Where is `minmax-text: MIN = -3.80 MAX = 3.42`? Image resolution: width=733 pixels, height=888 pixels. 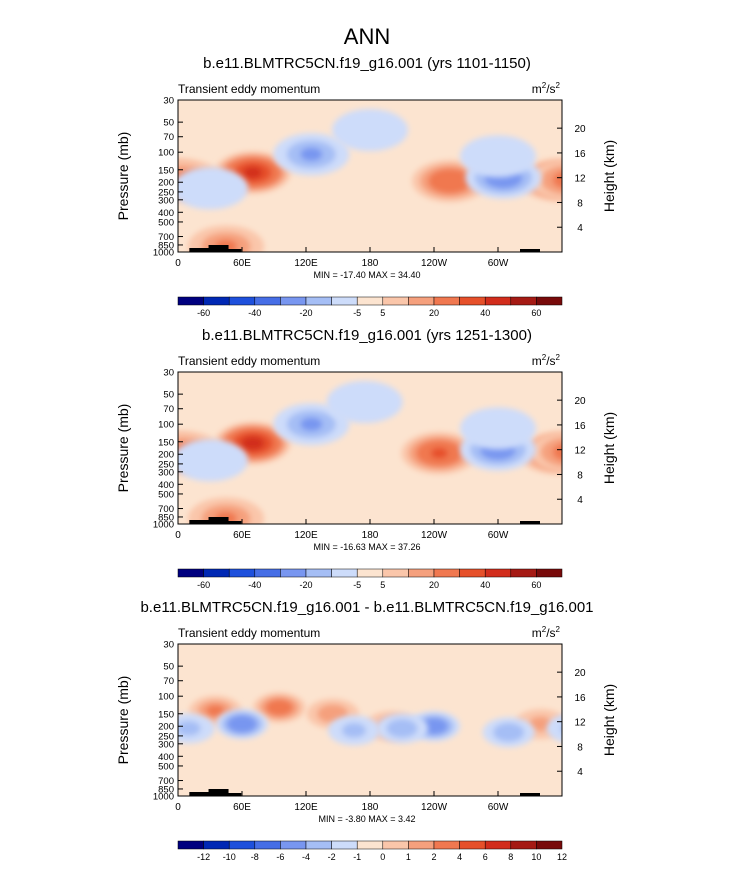 minmax-text: MIN = -3.80 MAX = 3.42 is located at coordinates (366, 819).